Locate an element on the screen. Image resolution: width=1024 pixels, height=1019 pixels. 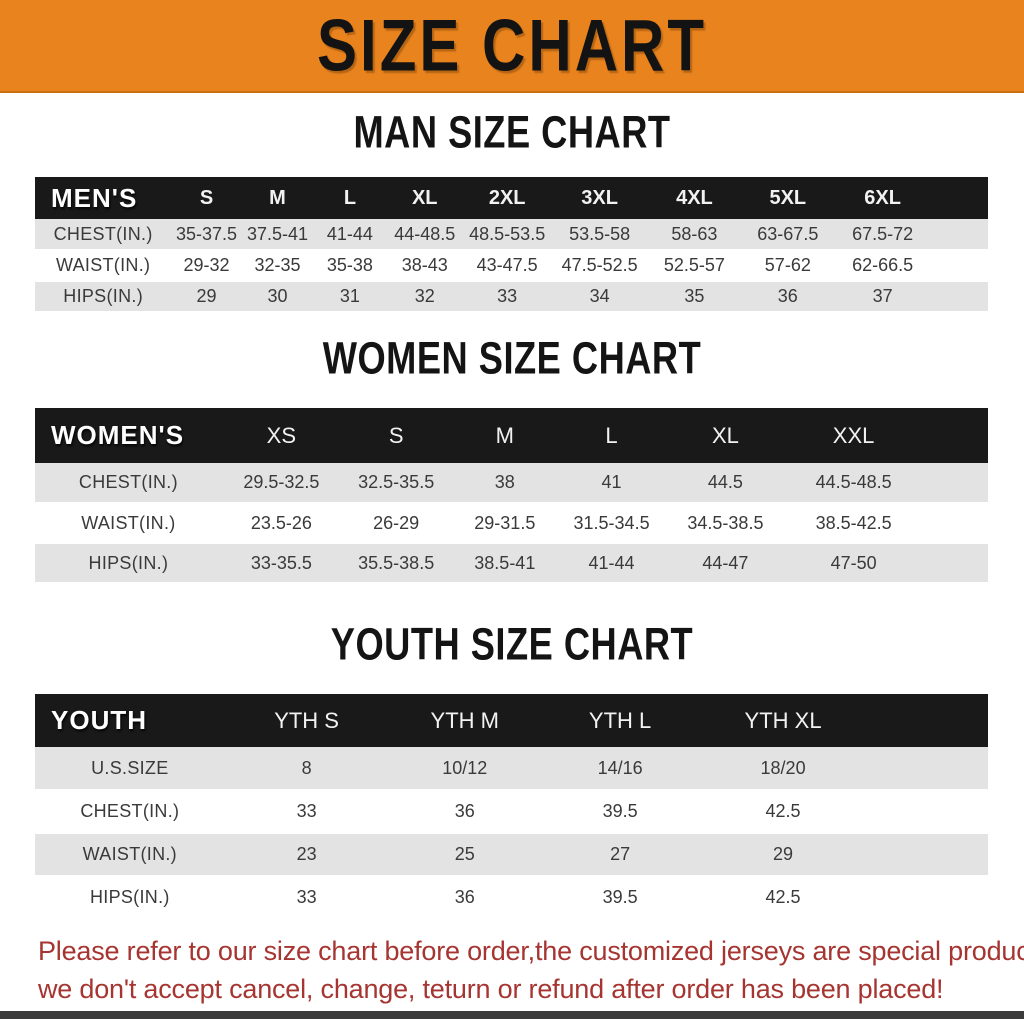
man-corner-label: MEN'S is located at coordinates (103, 198).